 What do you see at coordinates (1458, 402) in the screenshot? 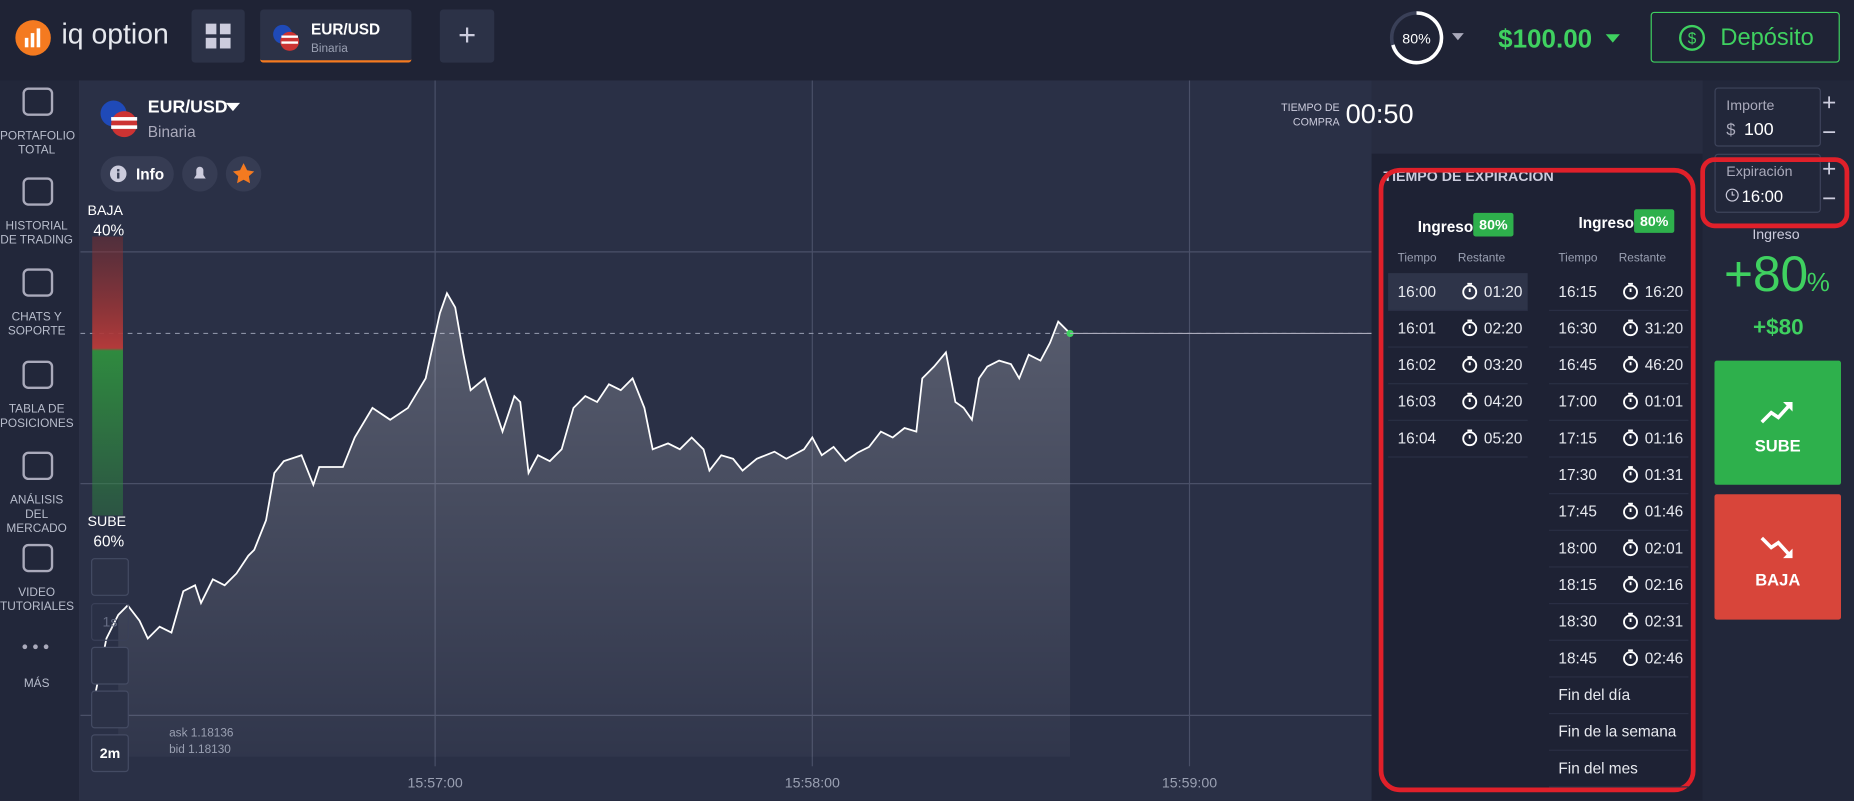
I see `expiry-row: 16:03 04:20` at bounding box center [1458, 402].